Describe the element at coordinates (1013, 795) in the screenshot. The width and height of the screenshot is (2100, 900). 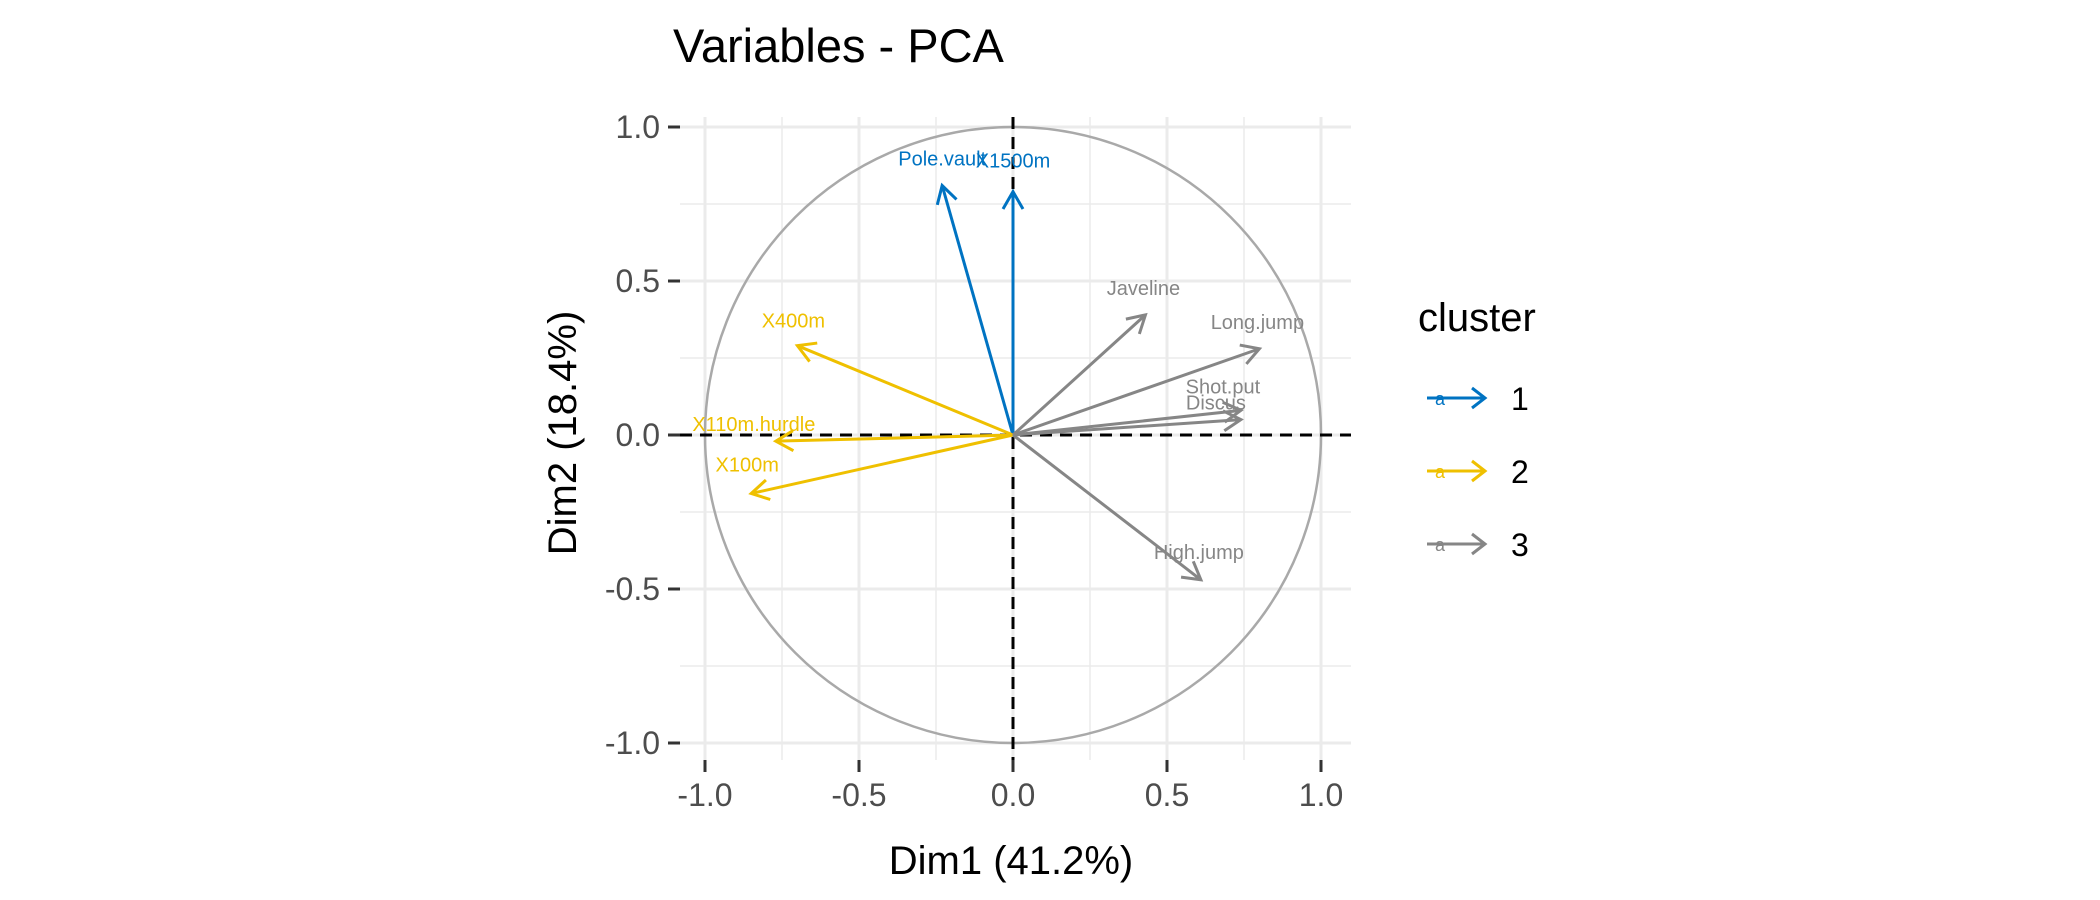
I see `x-tick-label: 0.0` at that location.